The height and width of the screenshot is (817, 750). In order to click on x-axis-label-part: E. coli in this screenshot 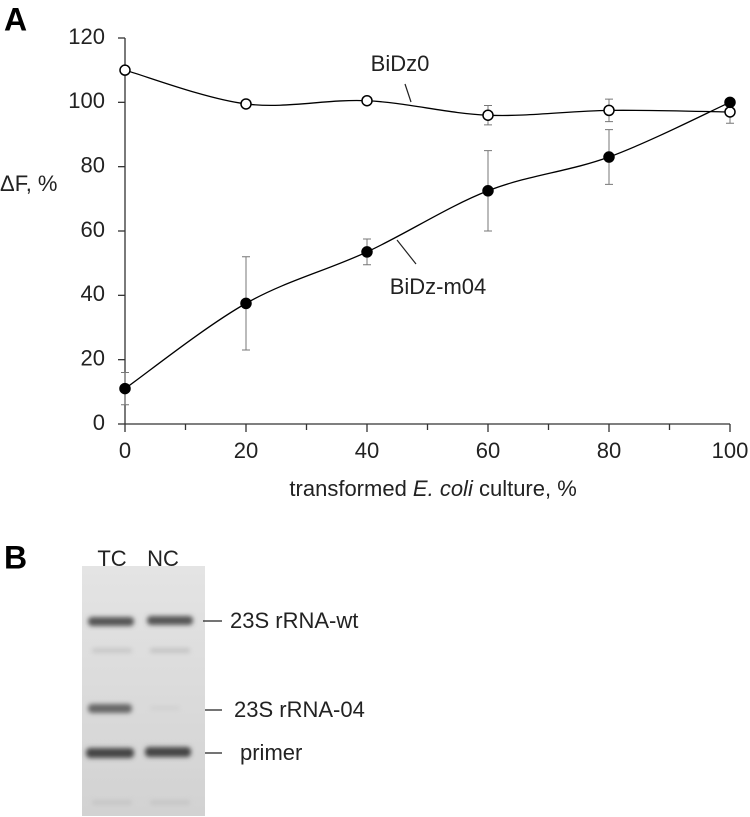, I will do `click(443, 488)`.